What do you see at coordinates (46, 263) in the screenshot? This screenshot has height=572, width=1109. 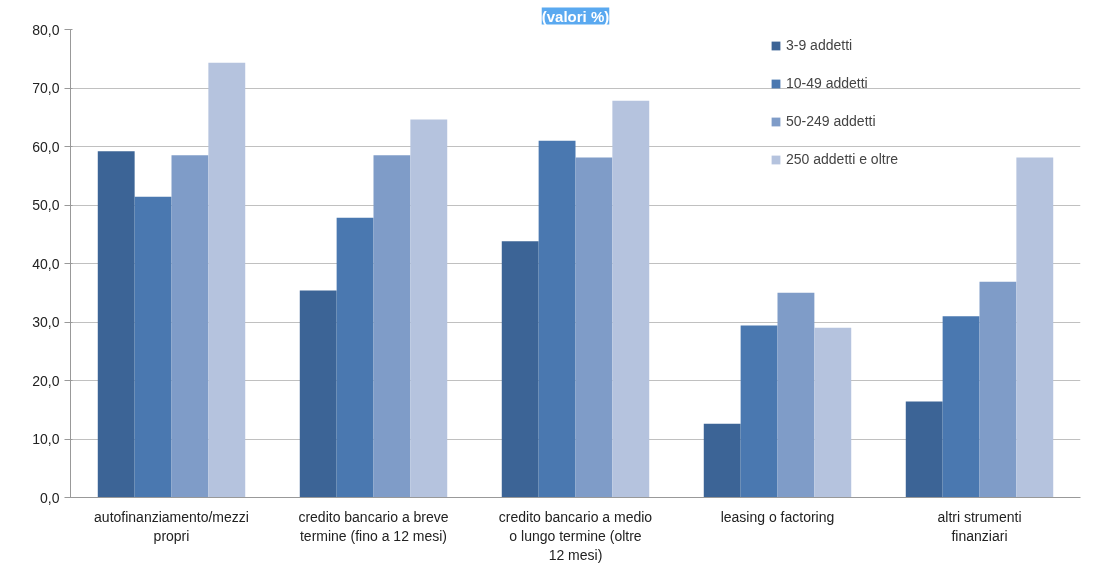 I see `y-tick-label: 40,0` at bounding box center [46, 263].